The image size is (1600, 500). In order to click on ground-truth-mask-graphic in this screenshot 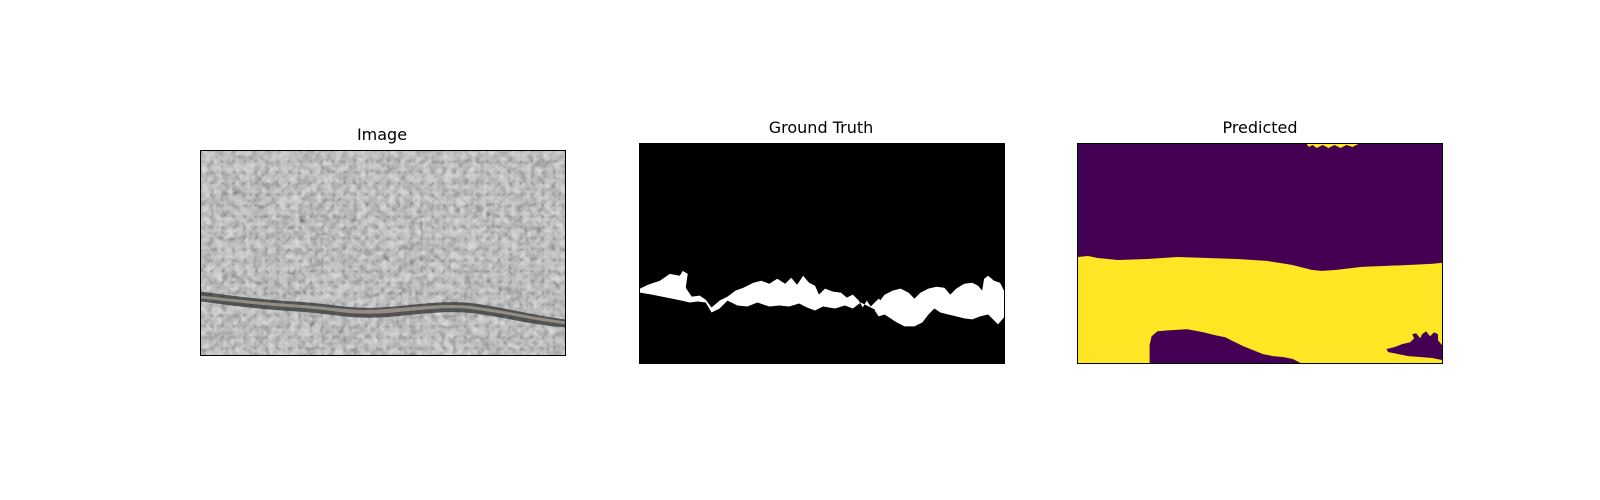, I will do `click(822, 253)`.